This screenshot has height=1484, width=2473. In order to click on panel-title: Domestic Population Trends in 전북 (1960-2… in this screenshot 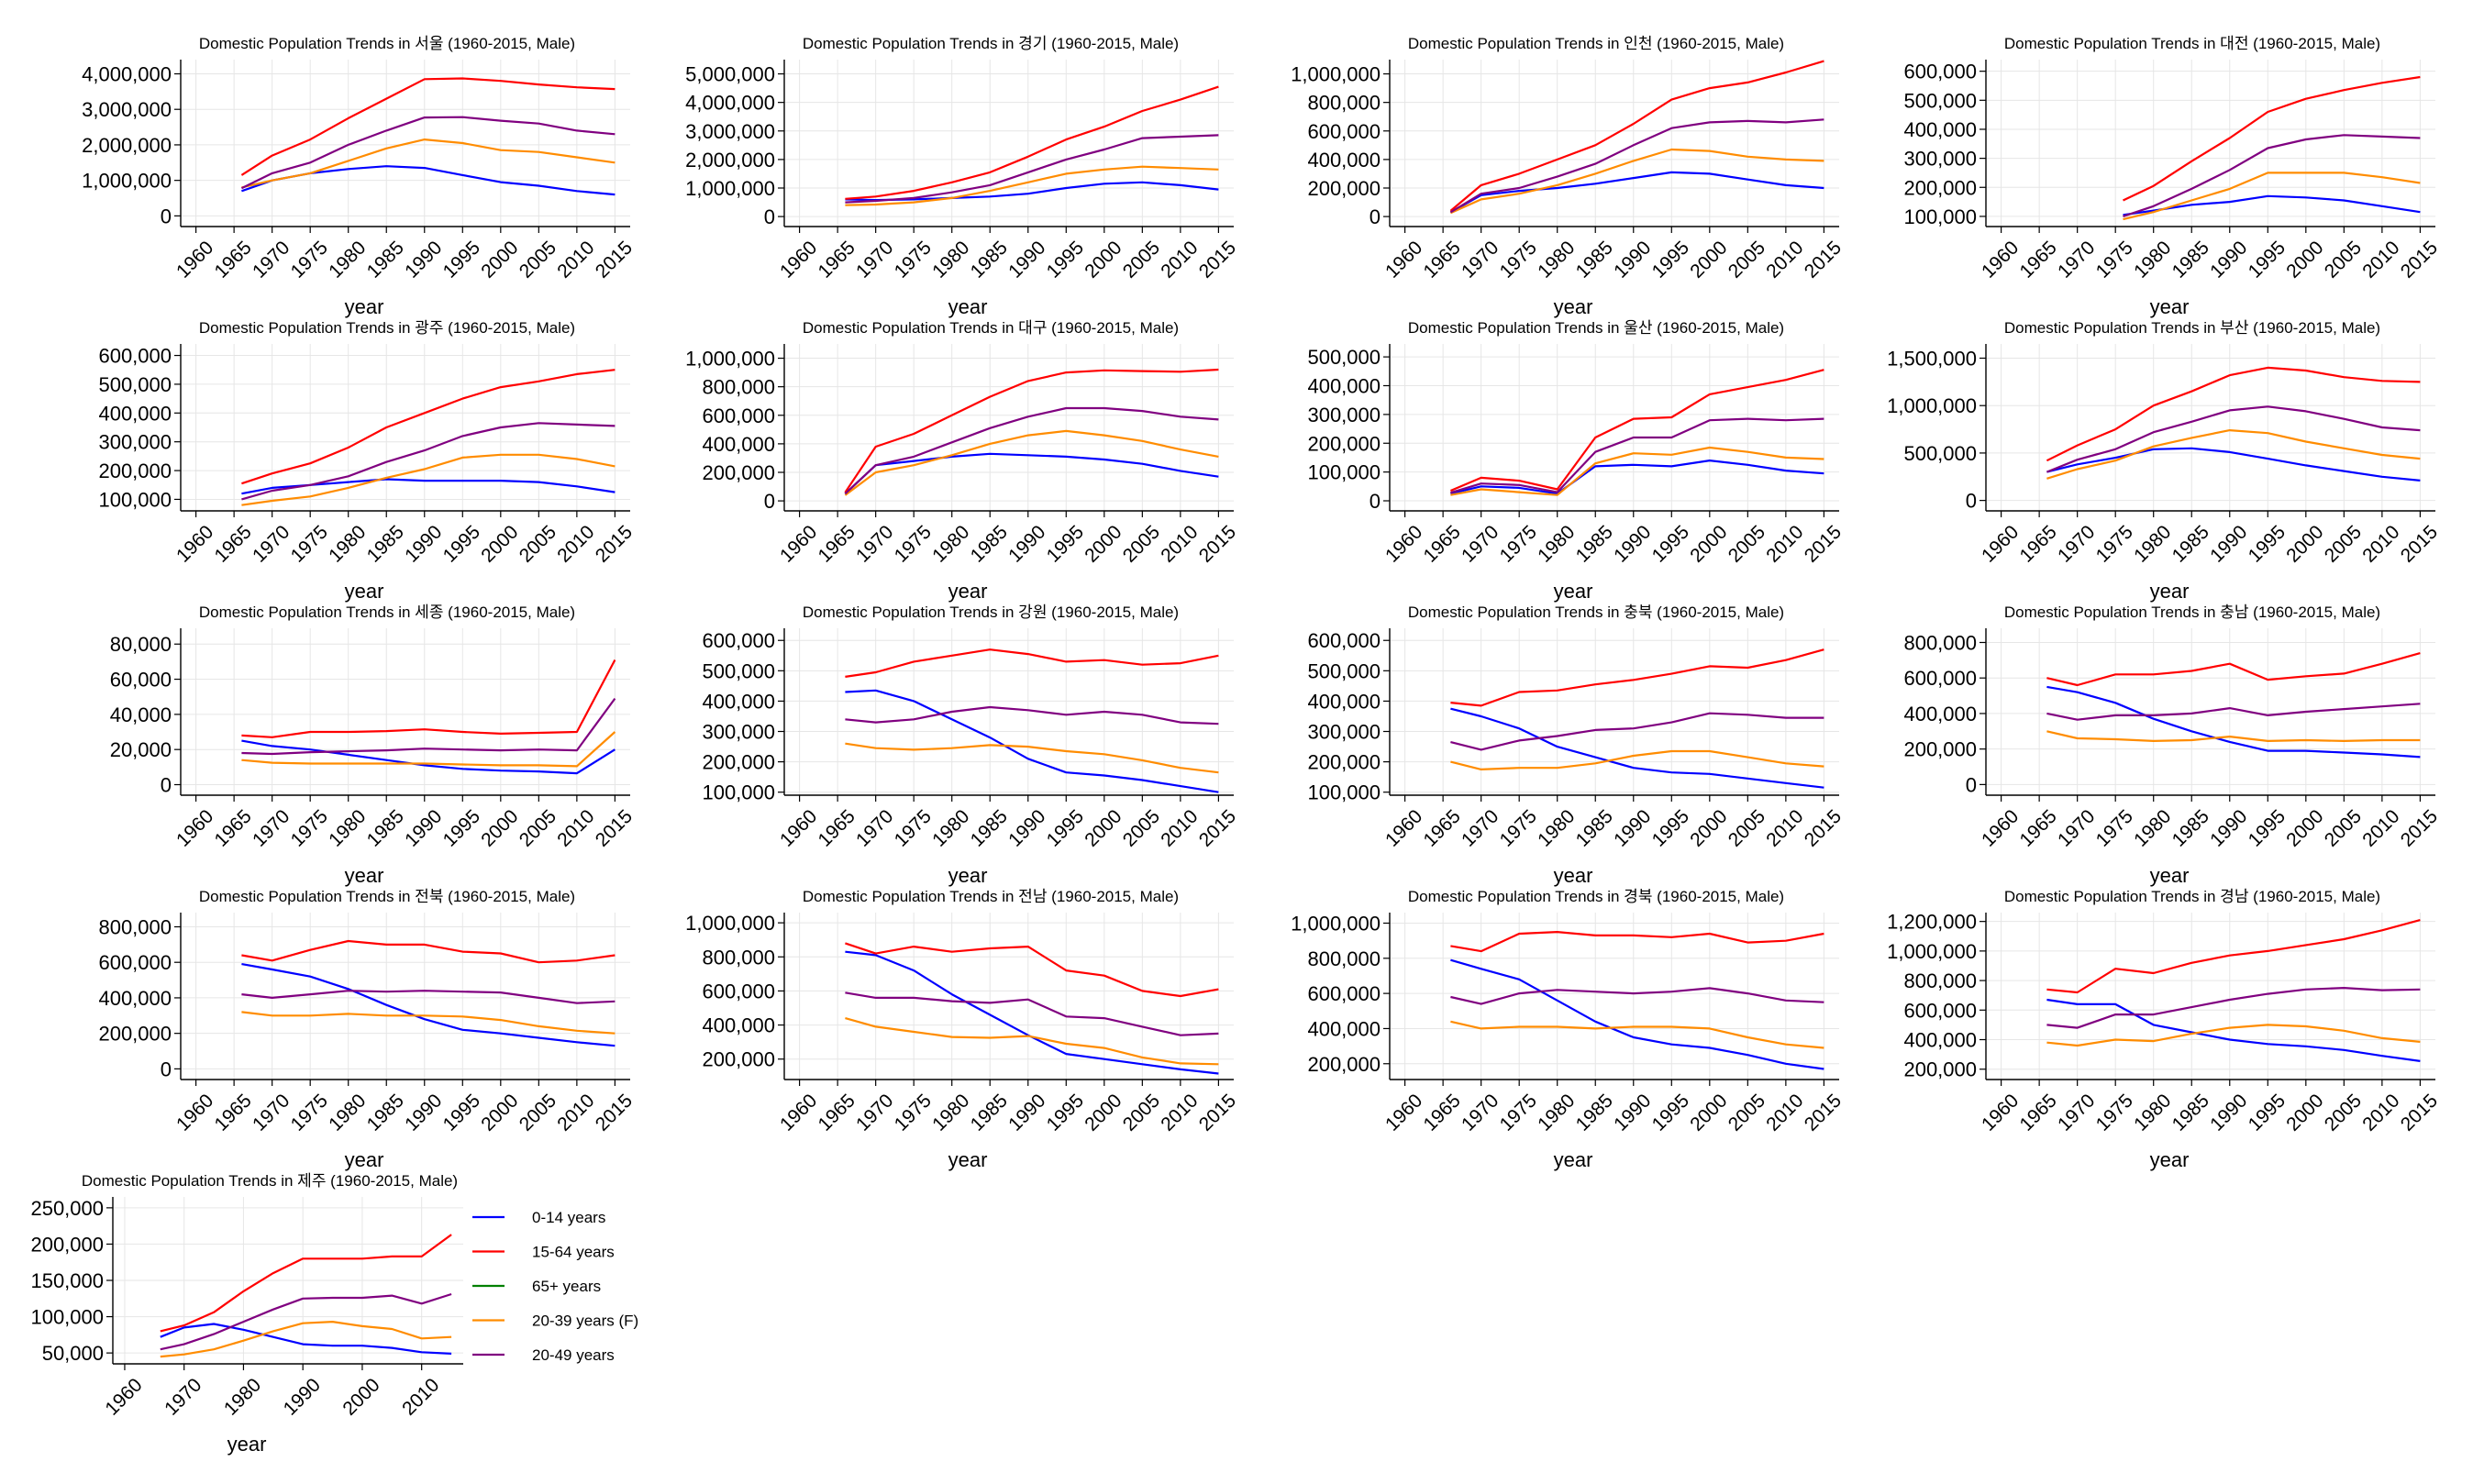, I will do `click(387, 896)`.